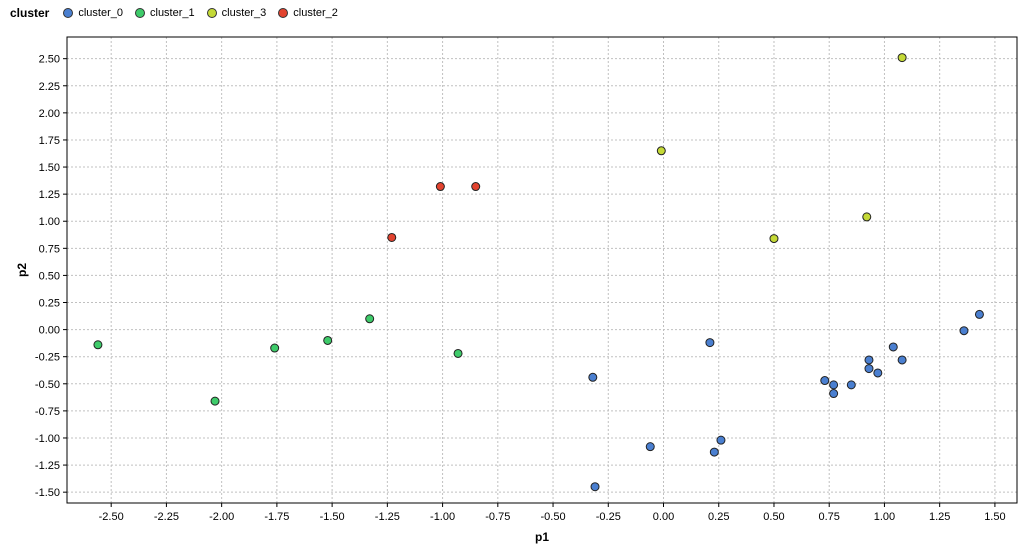 The width and height of the screenshot is (1028, 551). What do you see at coordinates (49, 114) in the screenshot?
I see `y-tick-label: 2.00` at bounding box center [49, 114].